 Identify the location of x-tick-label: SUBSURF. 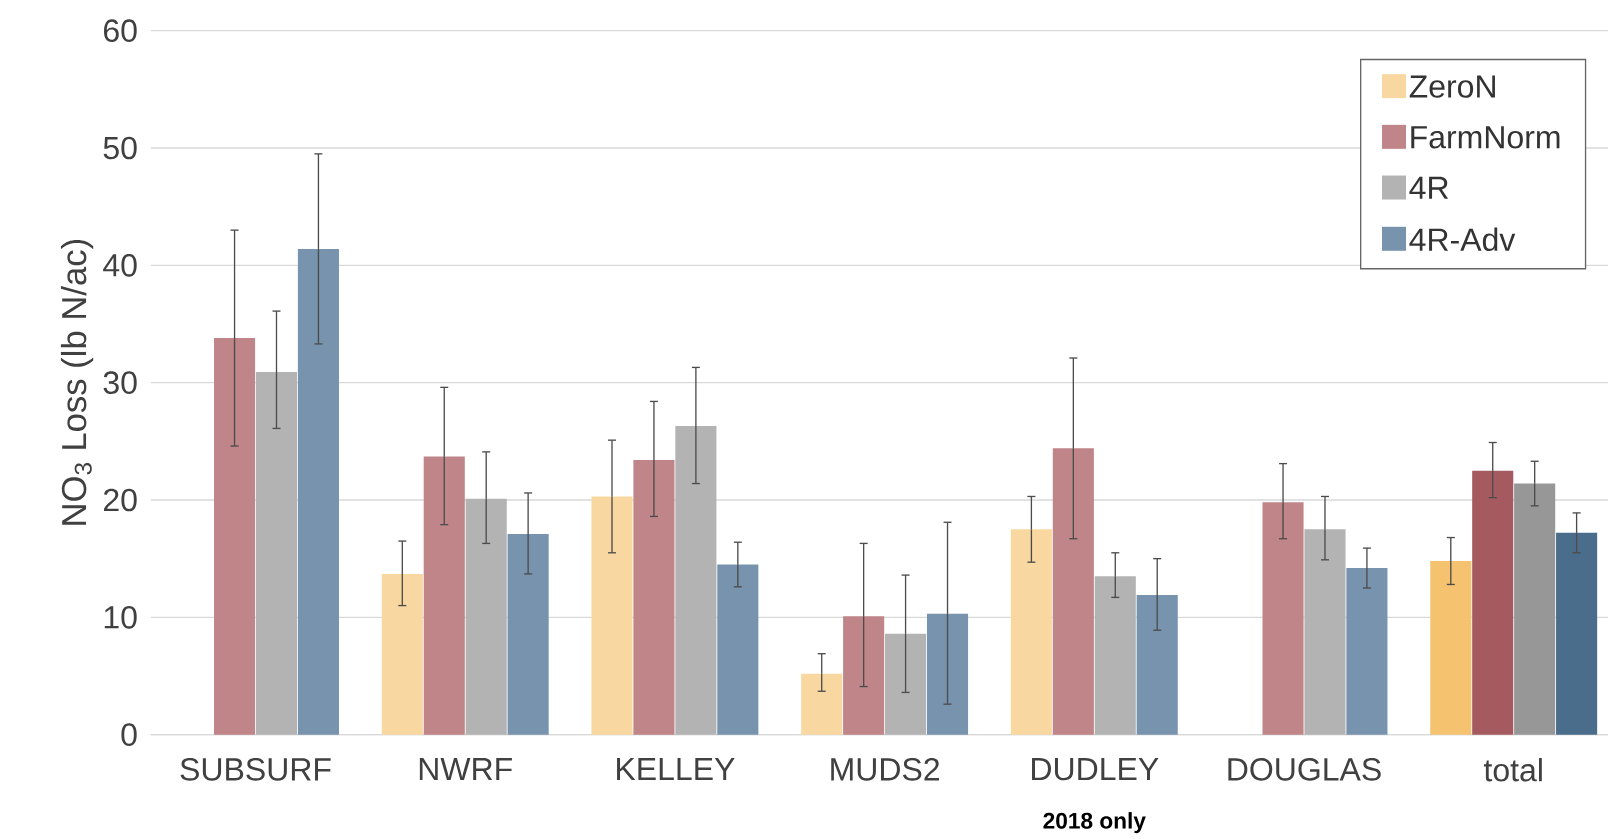
(255, 769).